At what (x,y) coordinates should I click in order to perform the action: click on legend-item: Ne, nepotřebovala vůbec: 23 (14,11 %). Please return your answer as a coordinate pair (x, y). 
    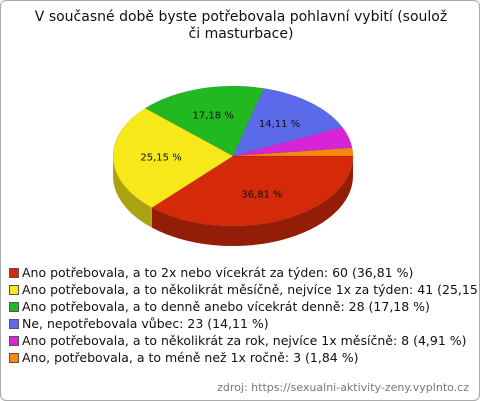
    Looking at the image, I should click on (244, 323).